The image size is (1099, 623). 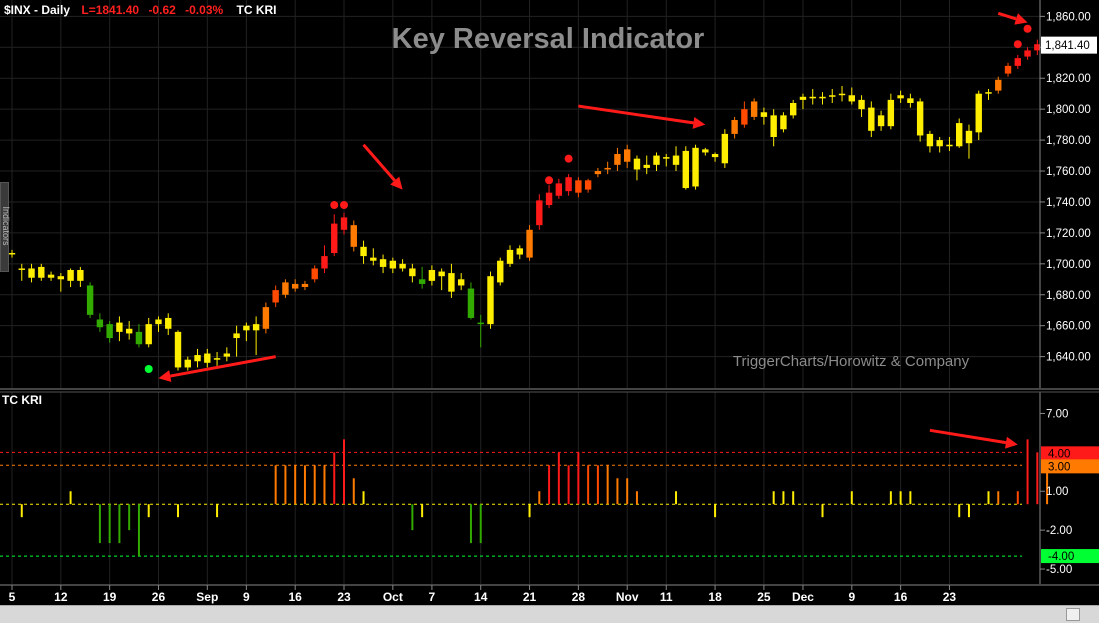 I want to click on time-tick-label: 19, so click(x=110, y=597).